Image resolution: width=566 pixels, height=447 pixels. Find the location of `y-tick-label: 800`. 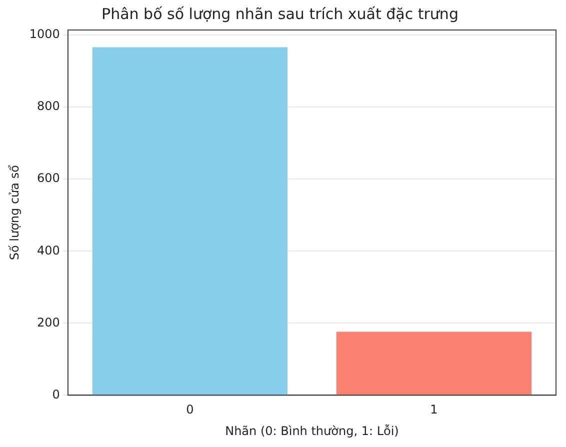

y-tick-label: 800 is located at coordinates (48, 106).